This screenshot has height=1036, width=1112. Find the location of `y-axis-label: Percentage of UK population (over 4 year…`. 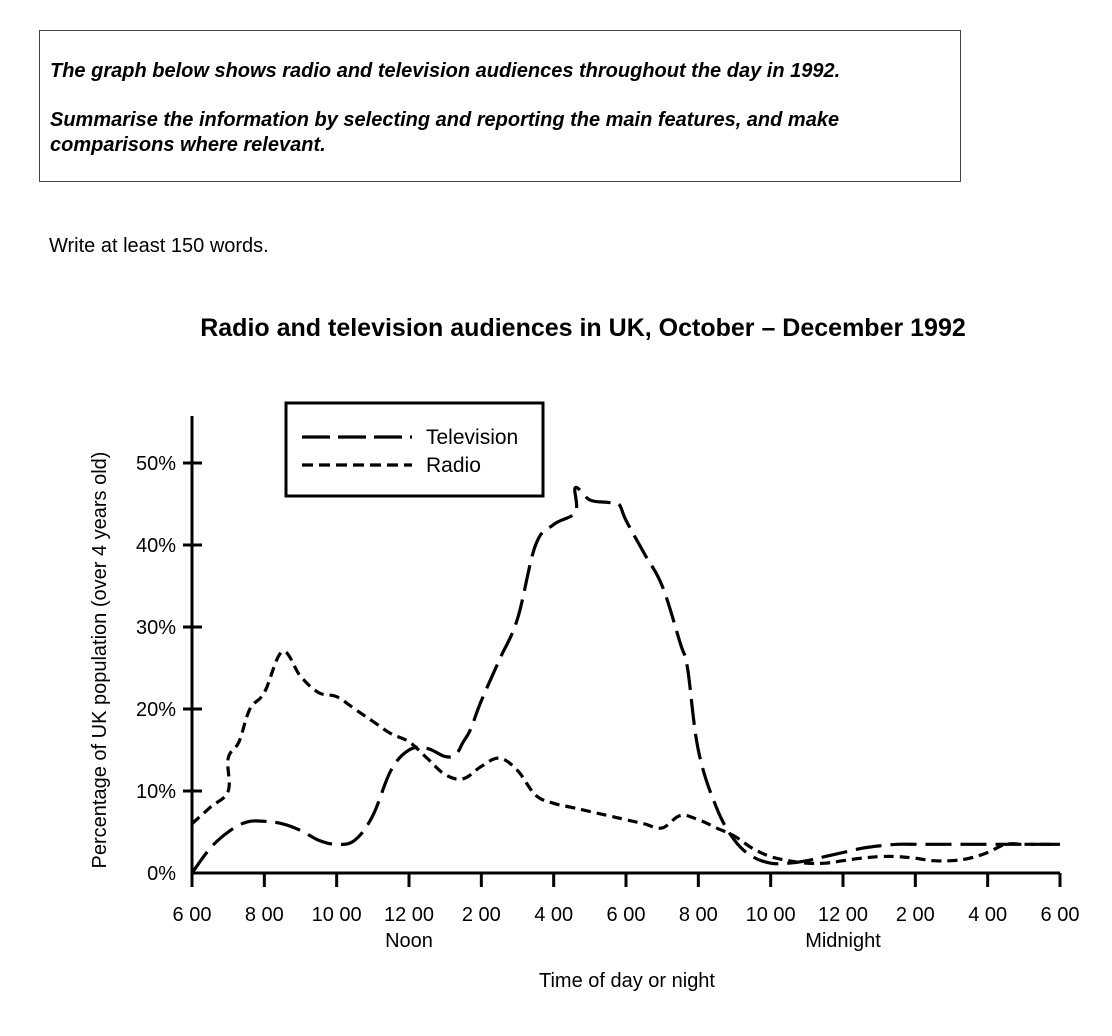

y-axis-label: Percentage of UK population (over 4 year… is located at coordinates (100, 660).